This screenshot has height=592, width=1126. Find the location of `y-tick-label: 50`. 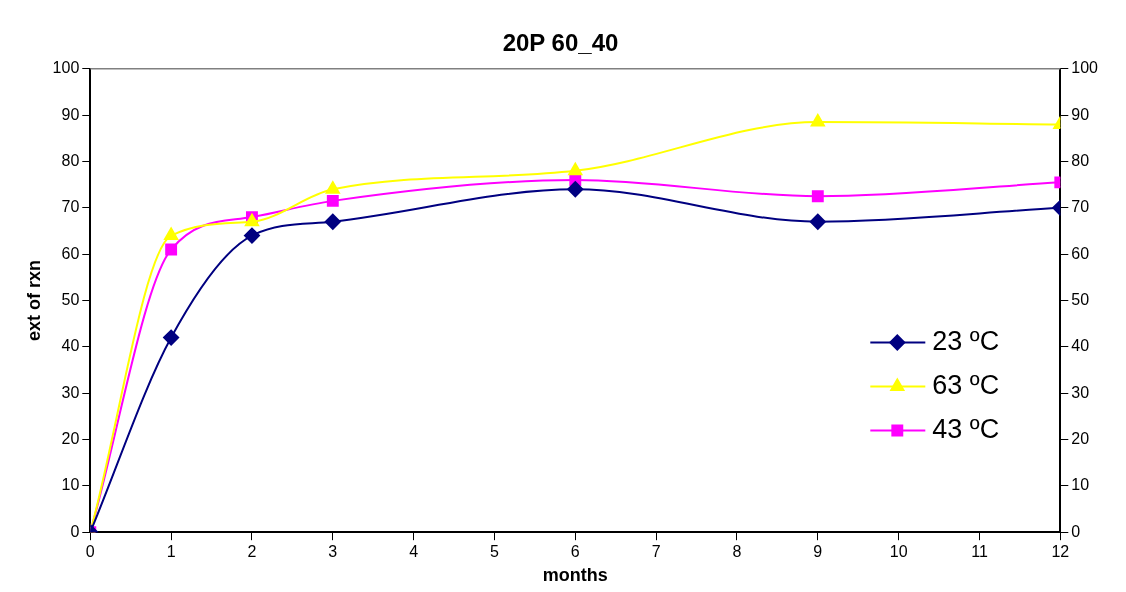

y-tick-label: 50 is located at coordinates (70, 299).